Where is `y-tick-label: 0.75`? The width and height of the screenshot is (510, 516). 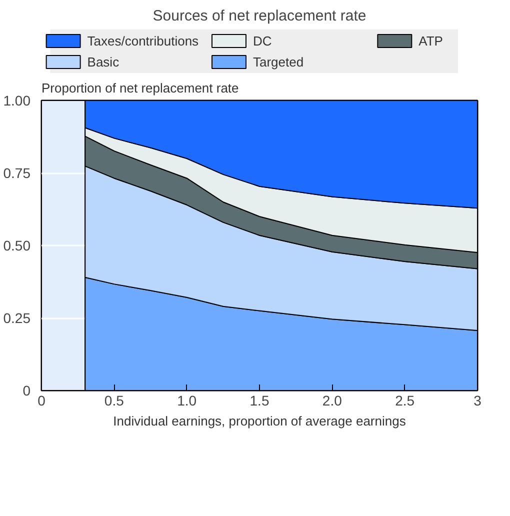
y-tick-label: 0.75 is located at coordinates (17, 173).